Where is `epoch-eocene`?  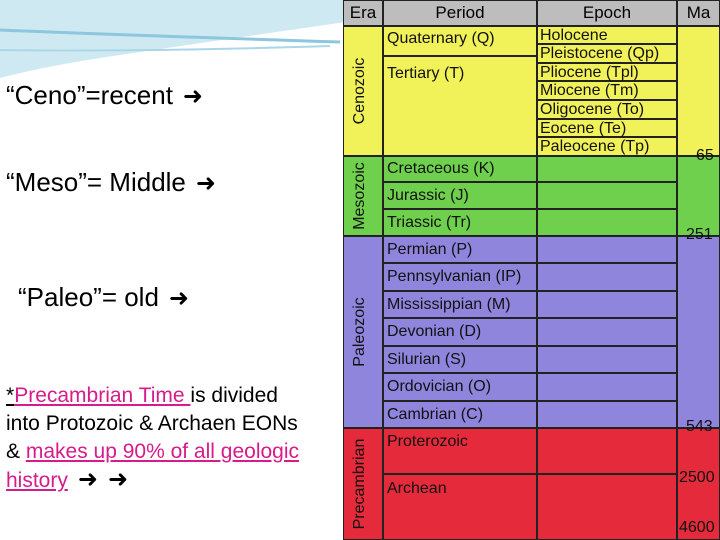 epoch-eocene is located at coordinates (607, 128).